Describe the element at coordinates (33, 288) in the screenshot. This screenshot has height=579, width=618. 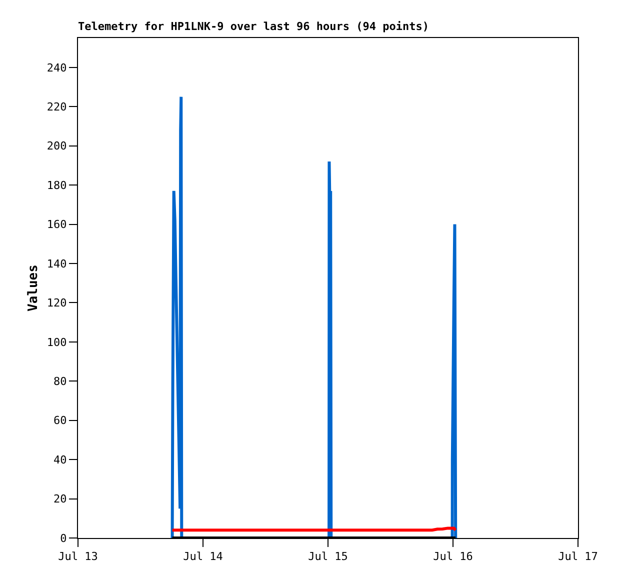
I see `y-axis-title: Values` at that location.